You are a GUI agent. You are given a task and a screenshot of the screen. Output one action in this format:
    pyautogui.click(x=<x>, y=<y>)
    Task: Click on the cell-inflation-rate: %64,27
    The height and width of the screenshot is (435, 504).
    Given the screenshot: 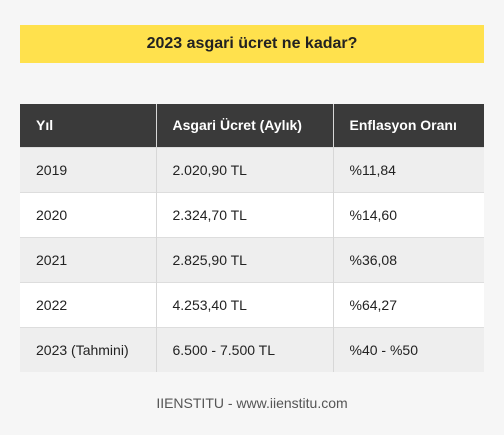 What is the action you would take?
    pyautogui.click(x=408, y=304)
    